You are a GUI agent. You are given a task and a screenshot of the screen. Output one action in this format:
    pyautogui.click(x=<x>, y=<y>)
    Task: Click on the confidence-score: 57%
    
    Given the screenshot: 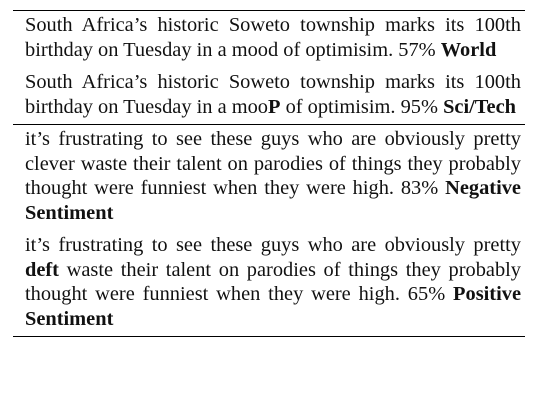 What is the action you would take?
    pyautogui.click(x=417, y=49)
    